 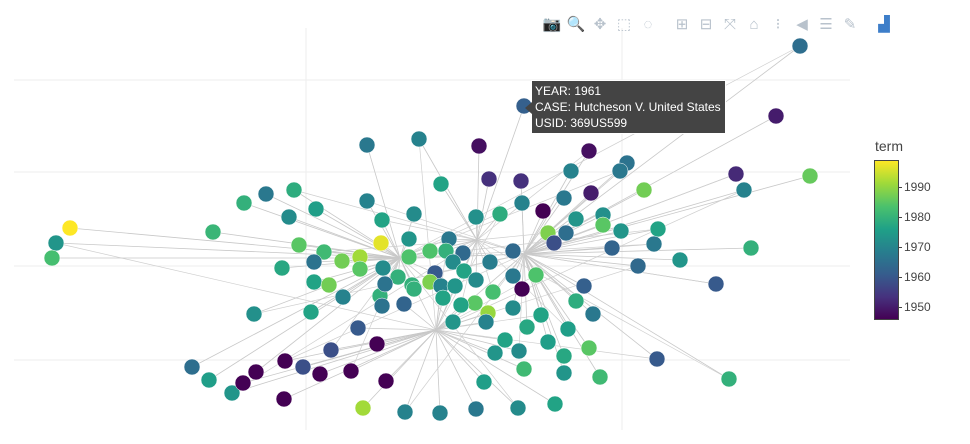 I want to click on download-plot-icon: 📷, so click(x=552, y=24).